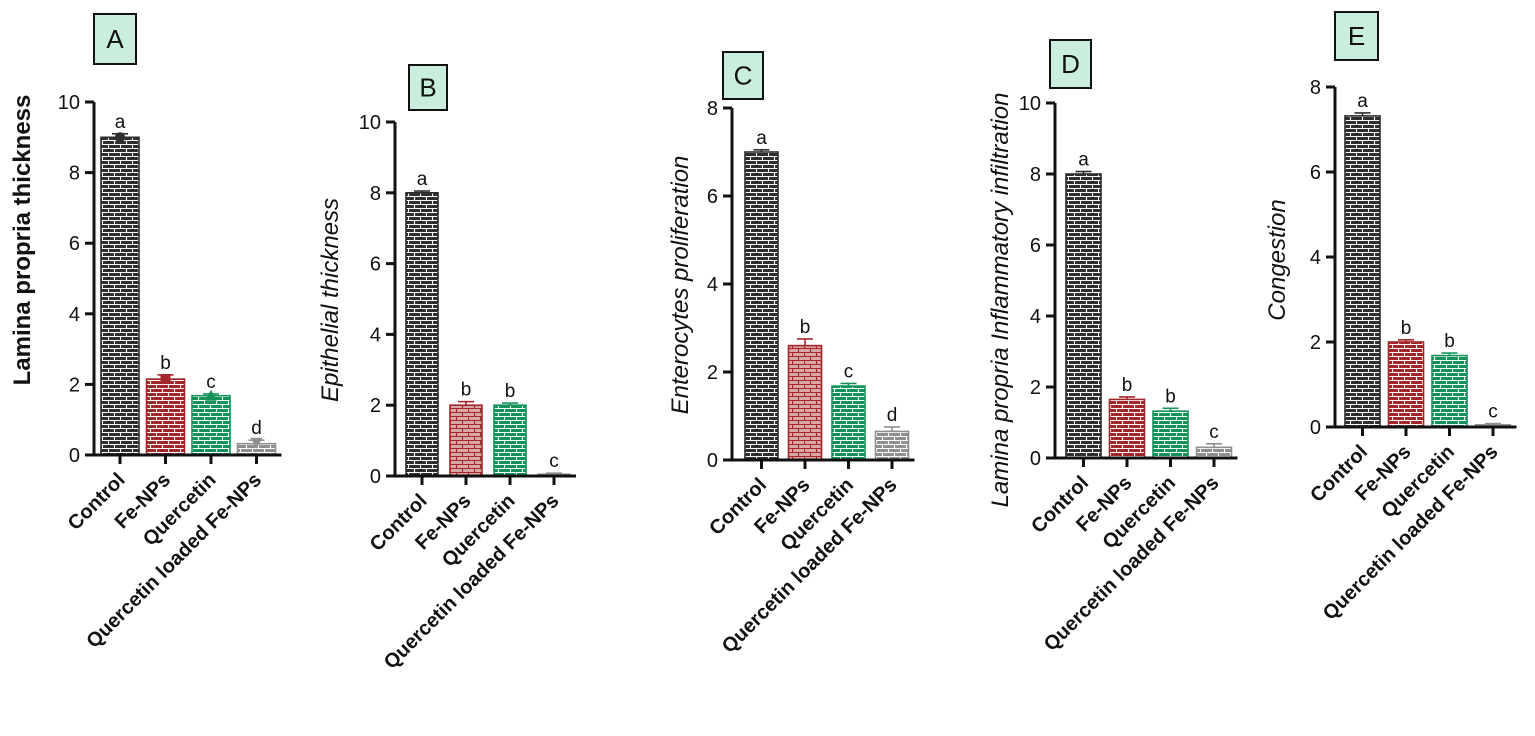  What do you see at coordinates (712, 461) in the screenshot?
I see `y-tick-label-c-0: 0` at bounding box center [712, 461].